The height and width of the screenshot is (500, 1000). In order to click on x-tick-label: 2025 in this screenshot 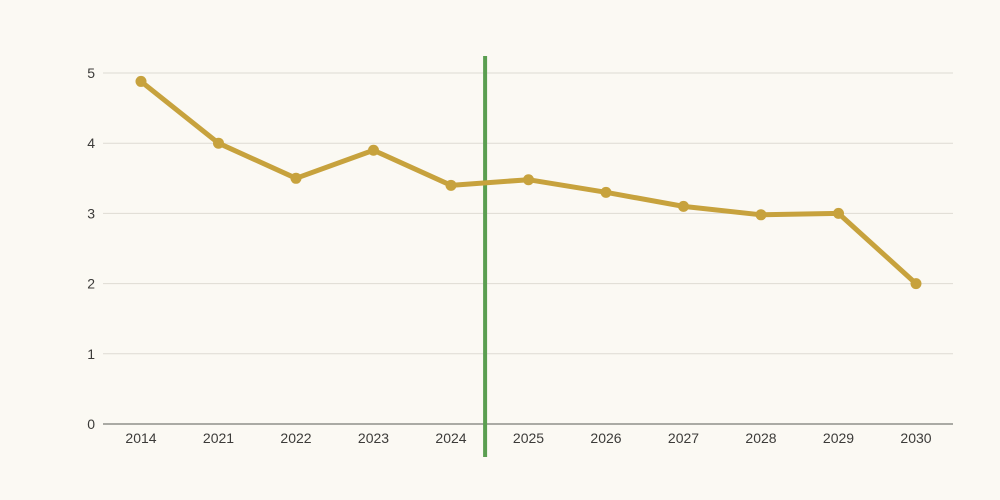, I will do `click(528, 438)`.